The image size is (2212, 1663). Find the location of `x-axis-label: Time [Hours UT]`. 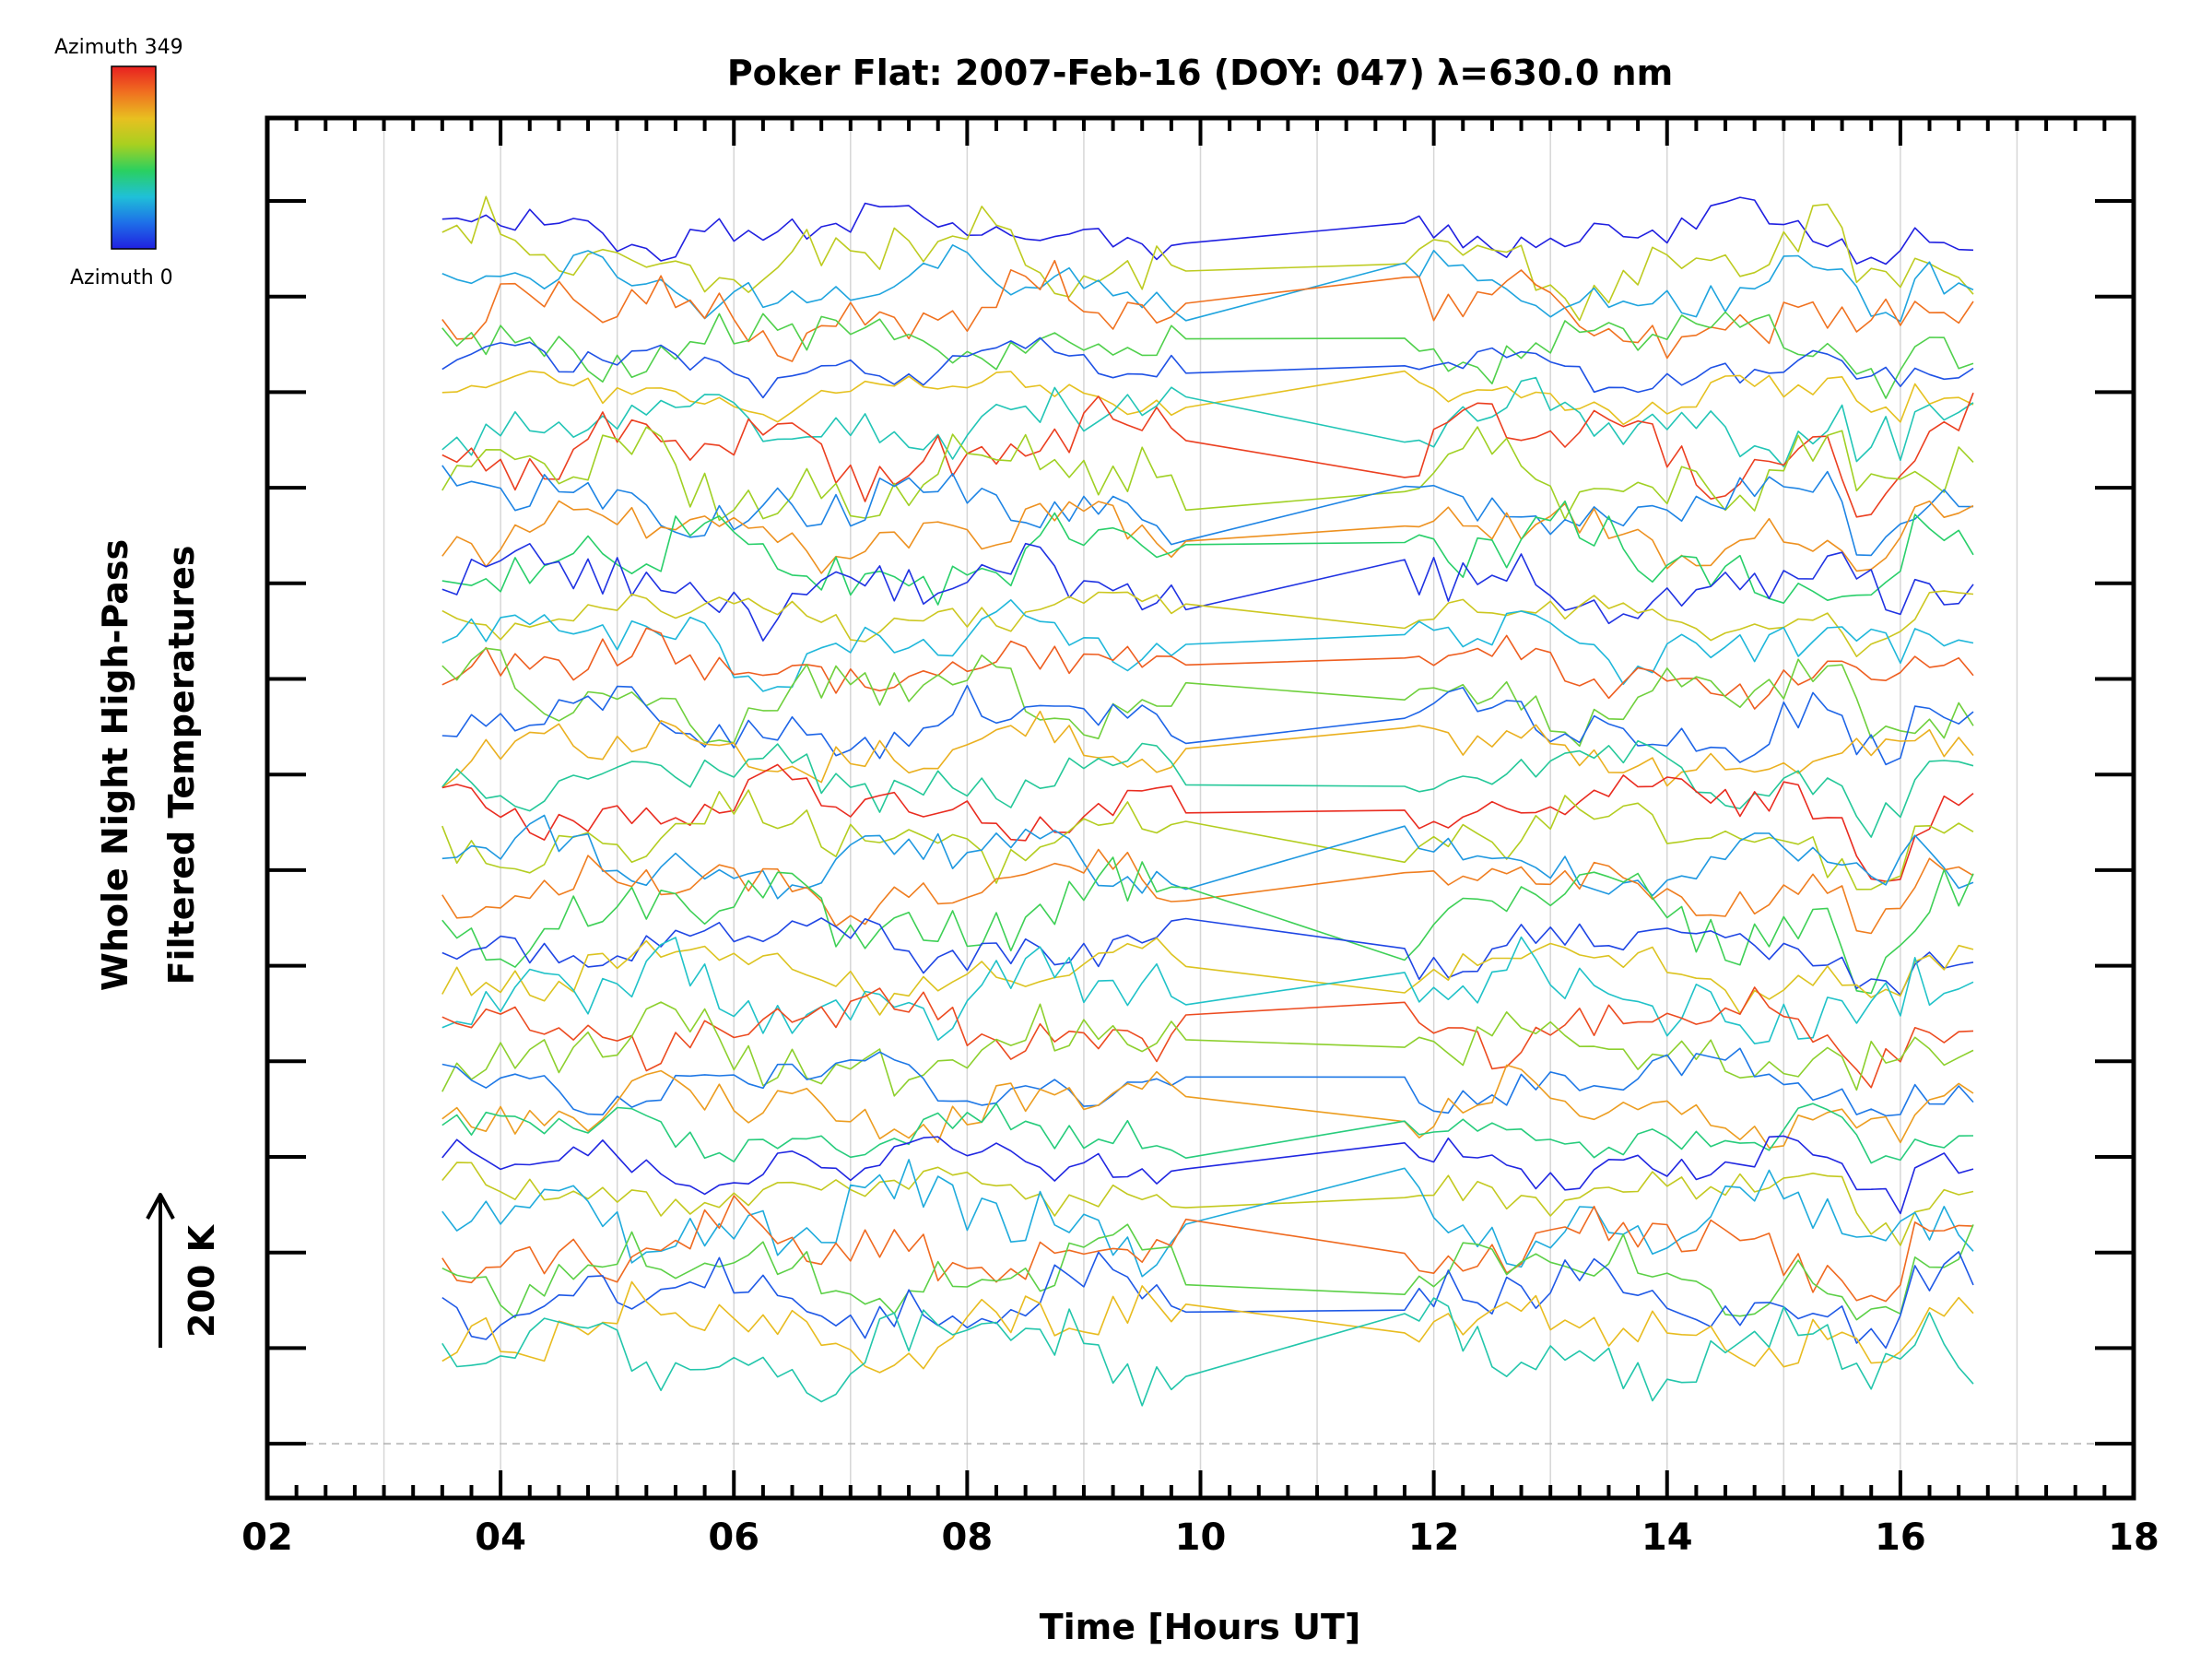

x-axis-label: Time [Hours UT] is located at coordinates (1200, 1627).